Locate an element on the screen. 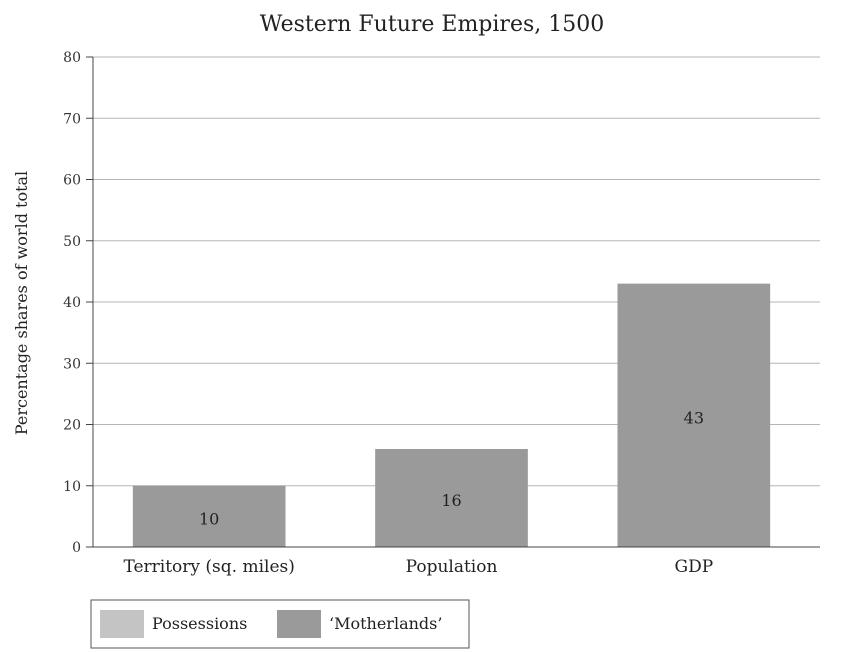 This screenshot has width=846, height=652. x-tick-label: GDP is located at coordinates (694, 567).